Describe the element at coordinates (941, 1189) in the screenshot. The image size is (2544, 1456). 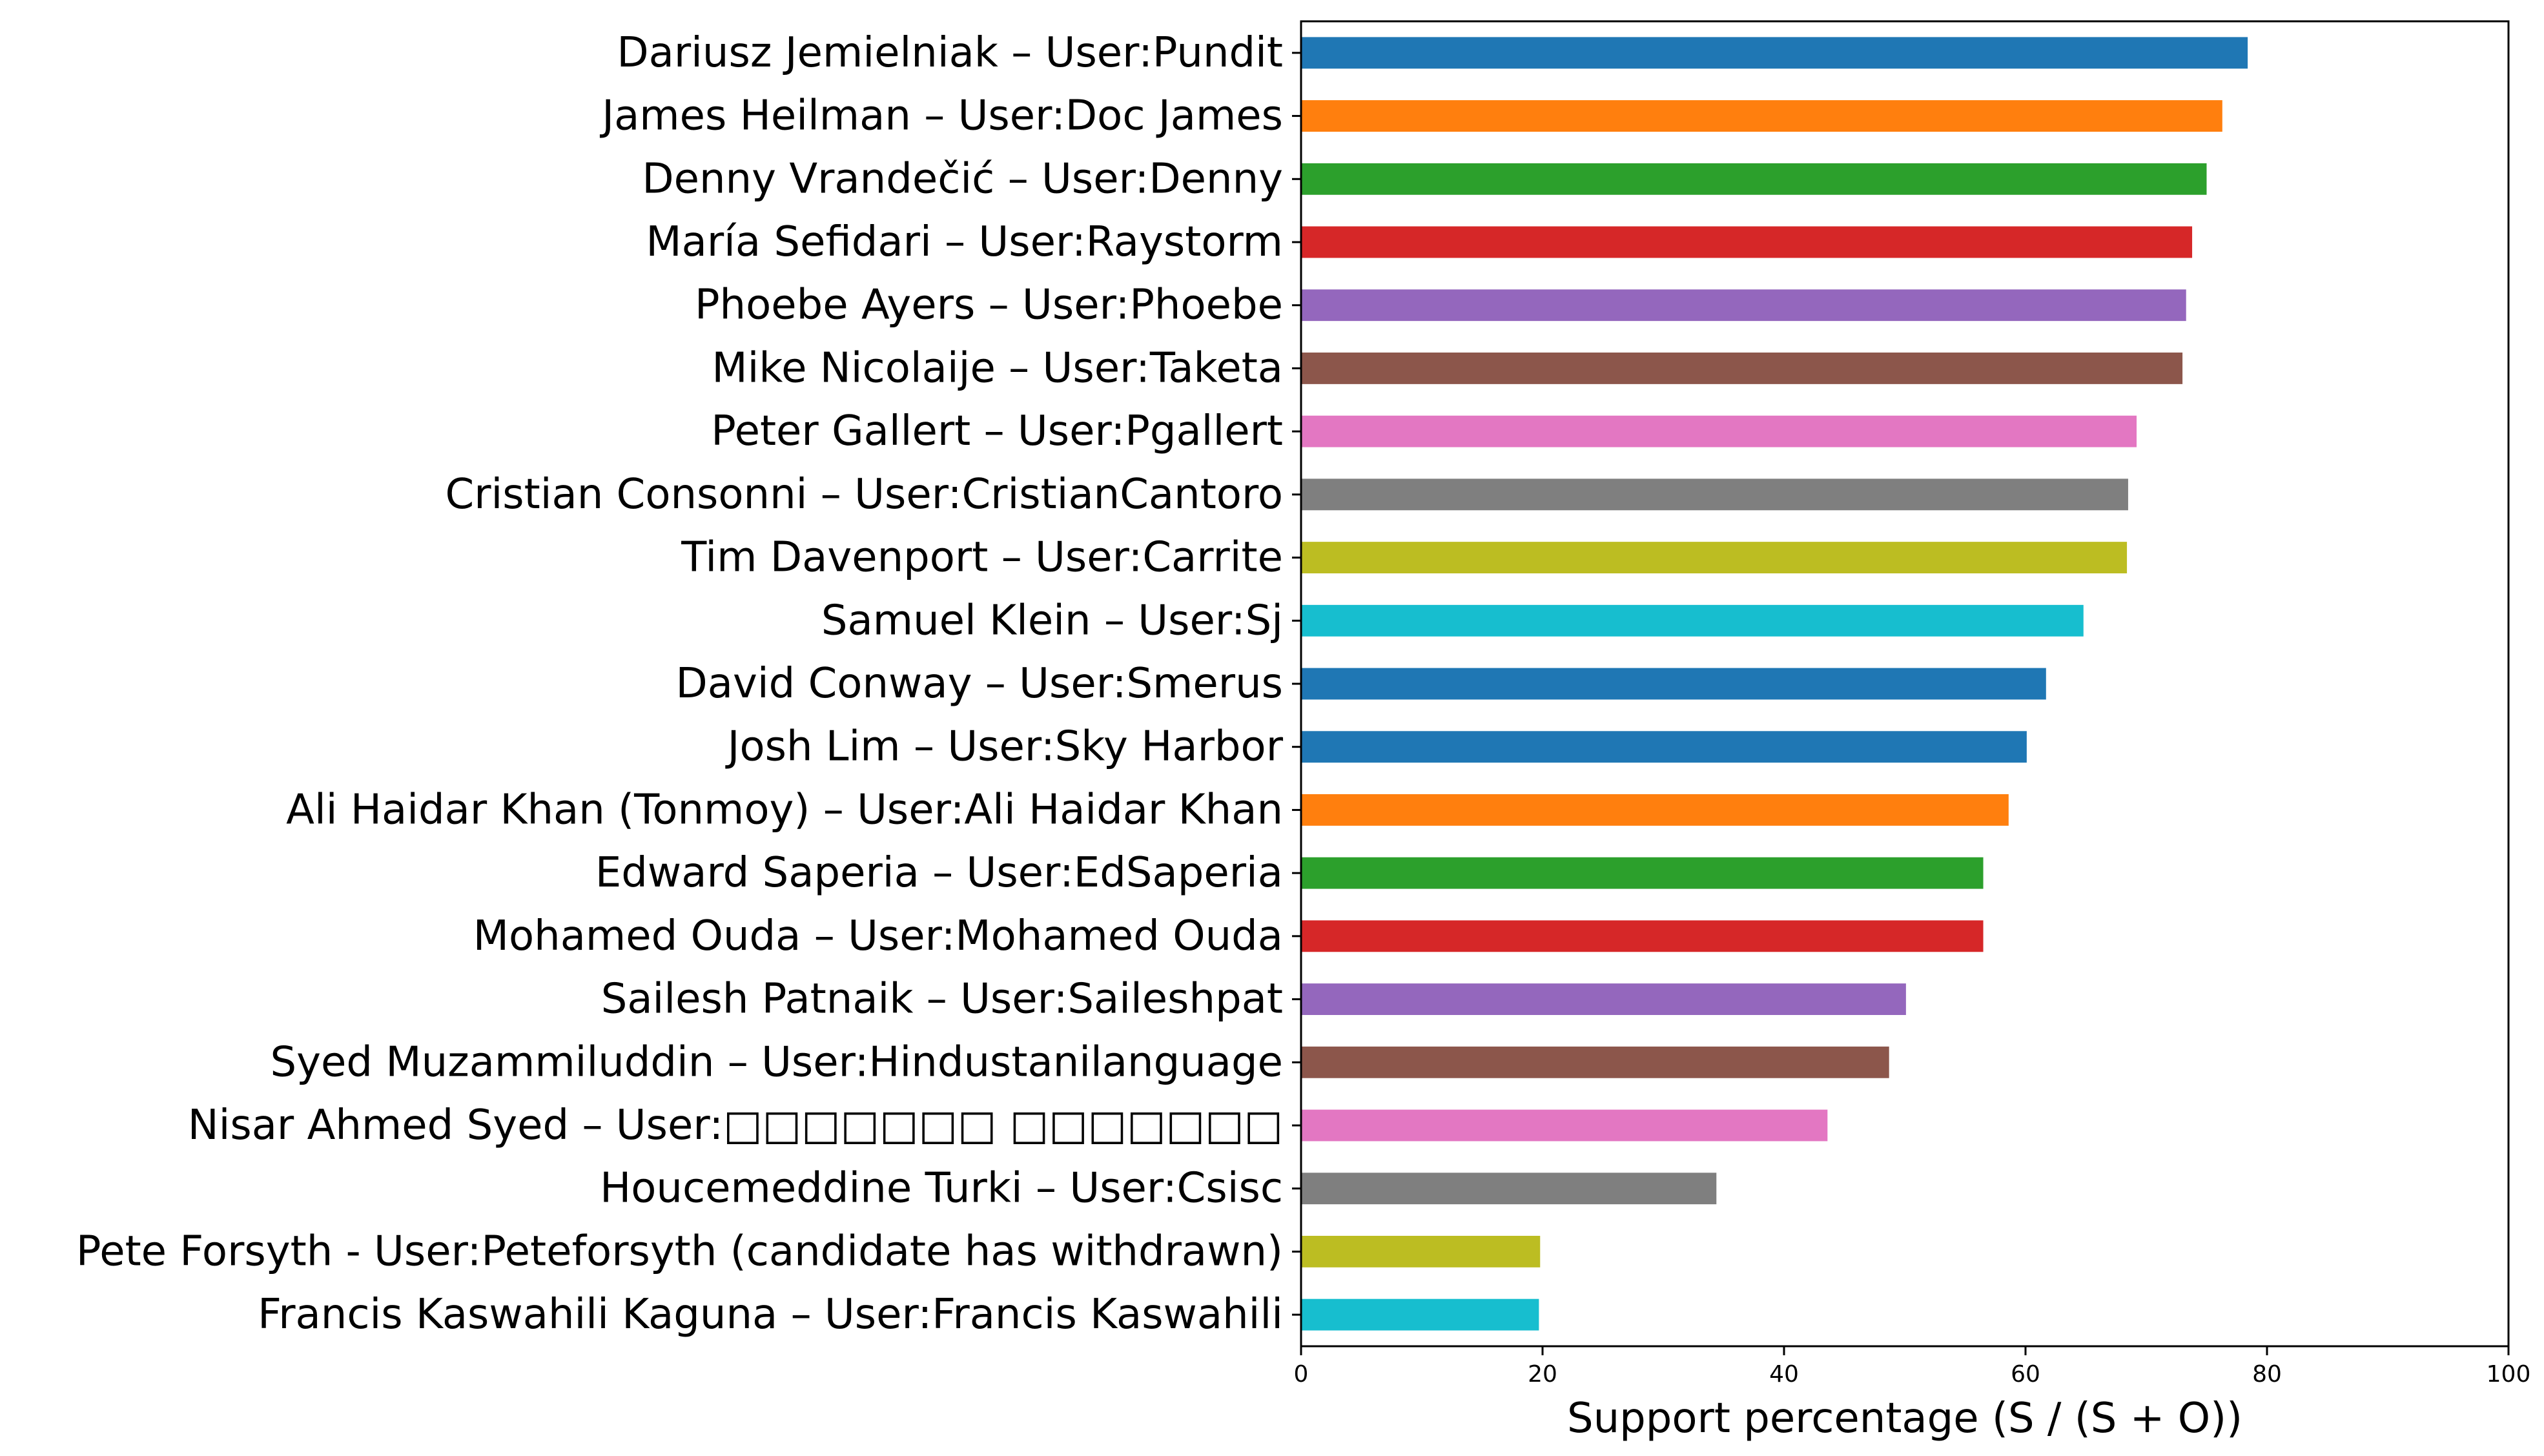
I see `category-label: Houcemeddine Turki – User:Csisc` at that location.